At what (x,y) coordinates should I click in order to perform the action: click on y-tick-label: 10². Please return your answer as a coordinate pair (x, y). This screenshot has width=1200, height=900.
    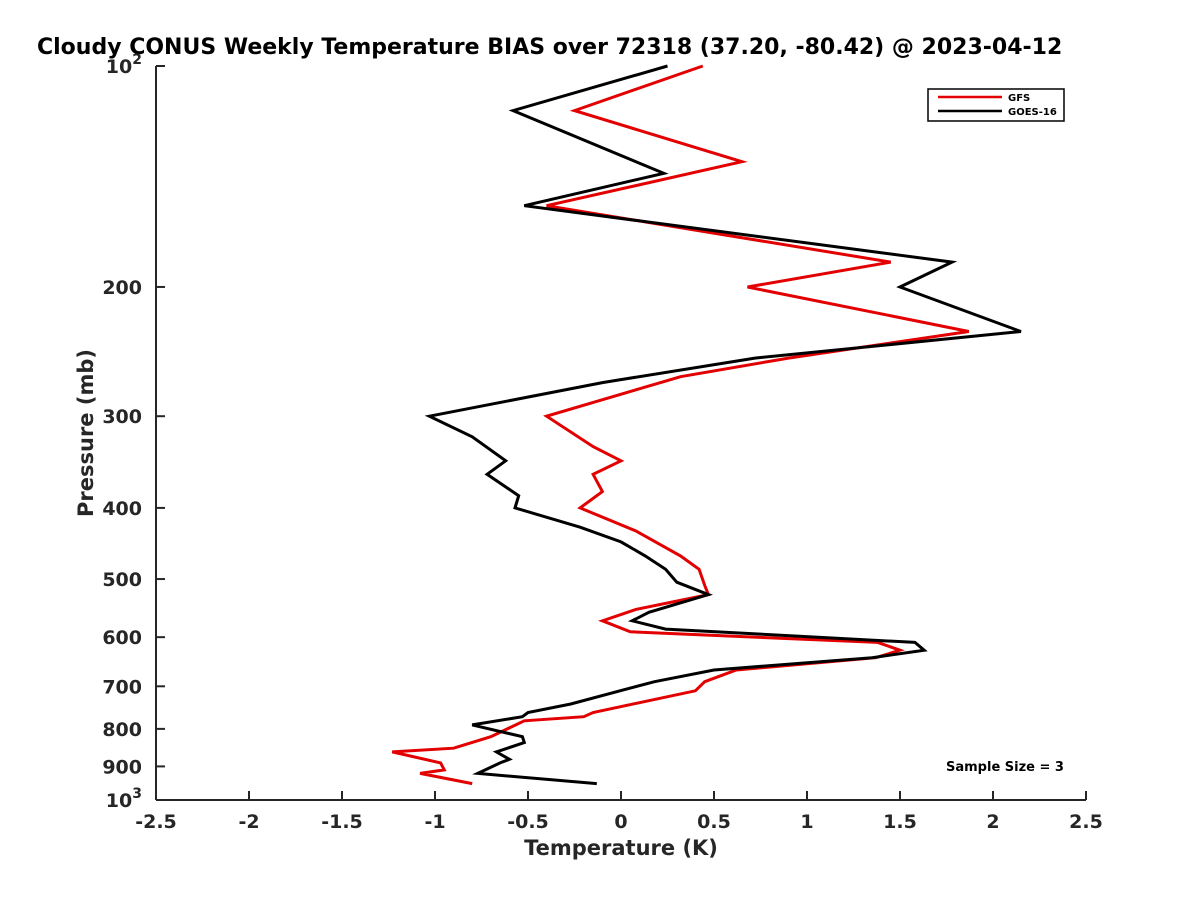
    Looking at the image, I should click on (124, 65).